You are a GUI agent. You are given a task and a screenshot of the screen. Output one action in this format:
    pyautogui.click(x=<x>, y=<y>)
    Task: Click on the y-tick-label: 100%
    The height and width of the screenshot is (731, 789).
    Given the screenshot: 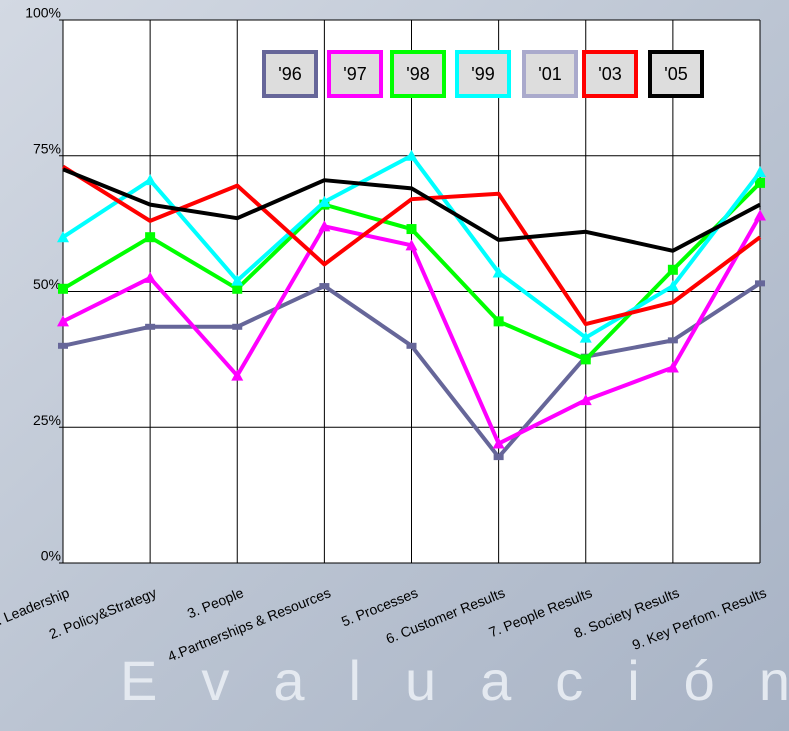 What is the action you would take?
    pyautogui.click(x=43, y=13)
    